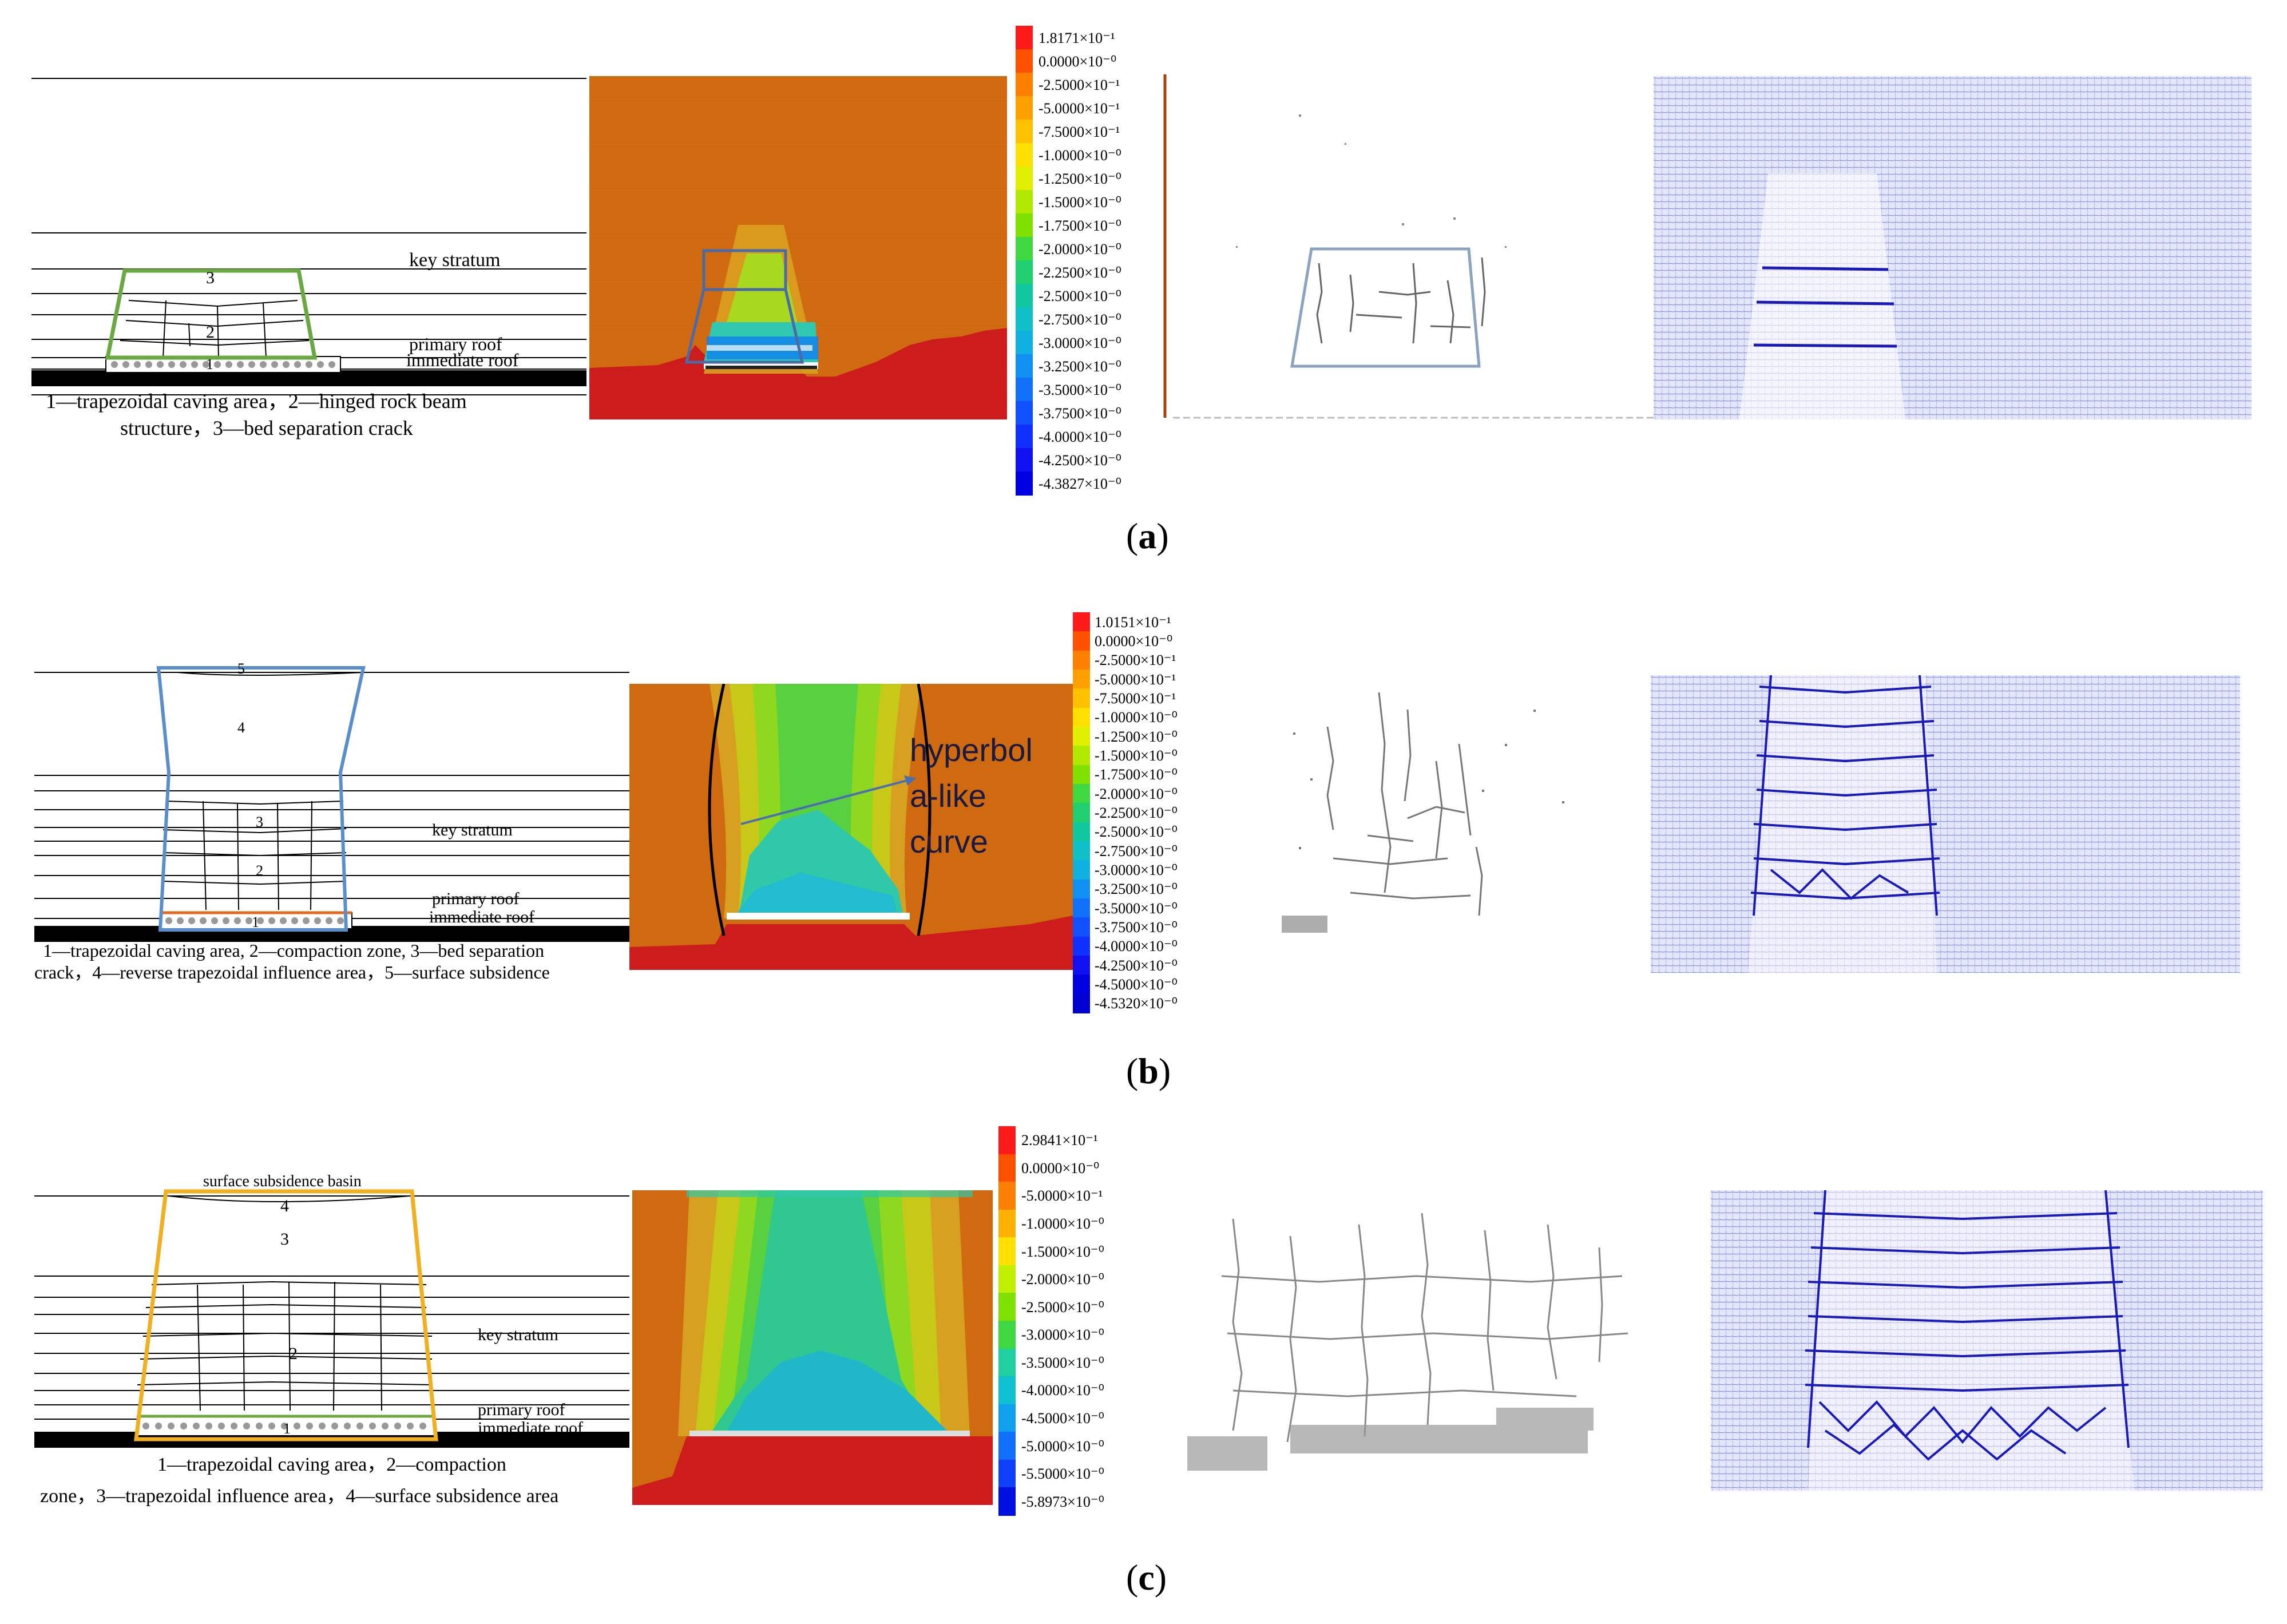 The height and width of the screenshot is (1624, 2287). Describe the element at coordinates (1136, 1003) in the screenshot. I see `colorbar-tick-label: -4.5320×10⁻⁰` at that location.